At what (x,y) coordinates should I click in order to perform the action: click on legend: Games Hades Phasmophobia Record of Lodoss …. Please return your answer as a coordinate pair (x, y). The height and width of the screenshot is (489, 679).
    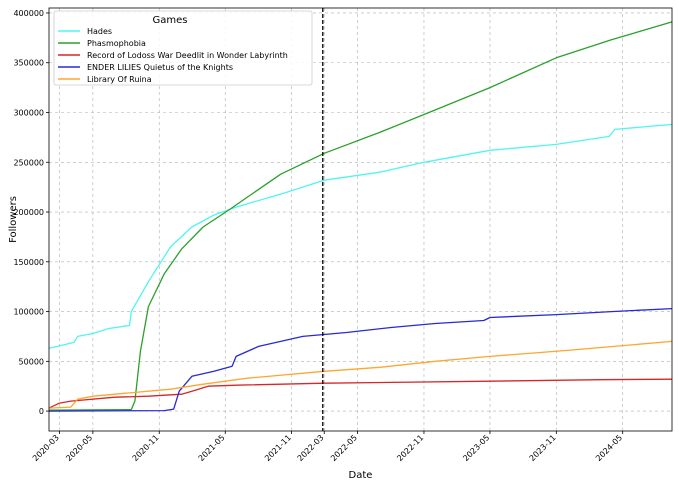
    Looking at the image, I should click on (183, 48).